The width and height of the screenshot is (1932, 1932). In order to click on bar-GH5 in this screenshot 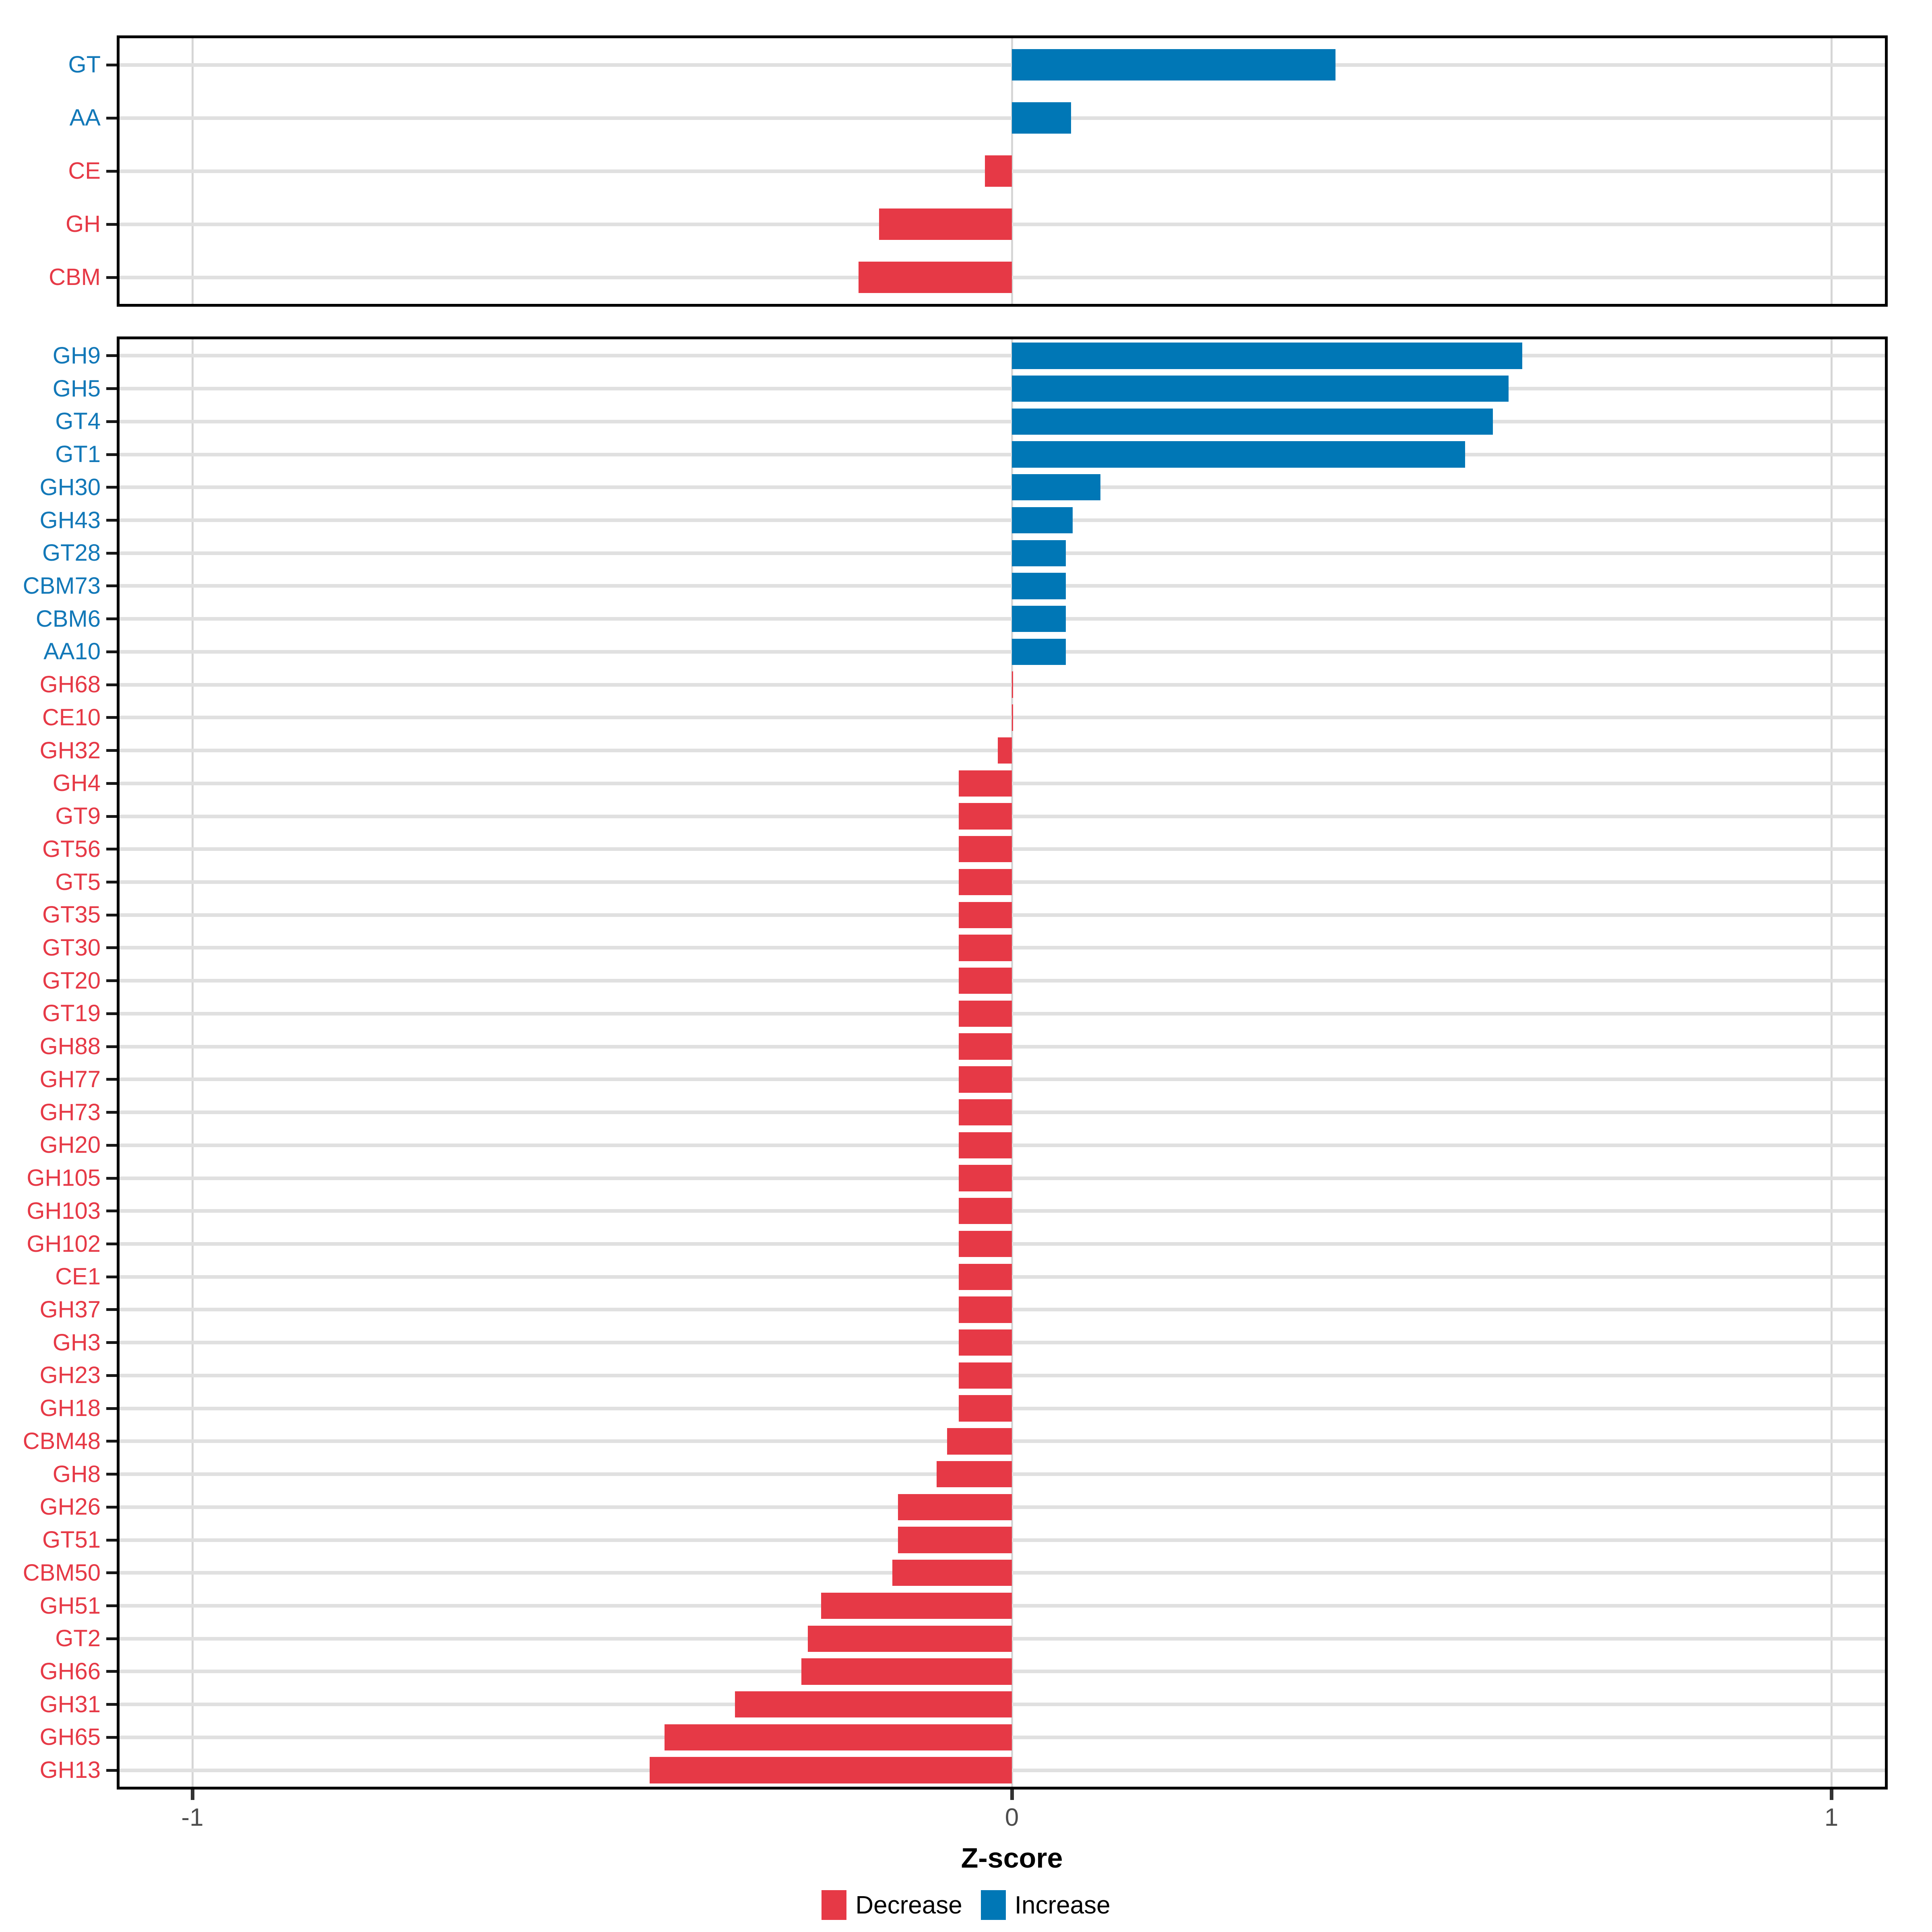, I will do `click(1260, 388)`.